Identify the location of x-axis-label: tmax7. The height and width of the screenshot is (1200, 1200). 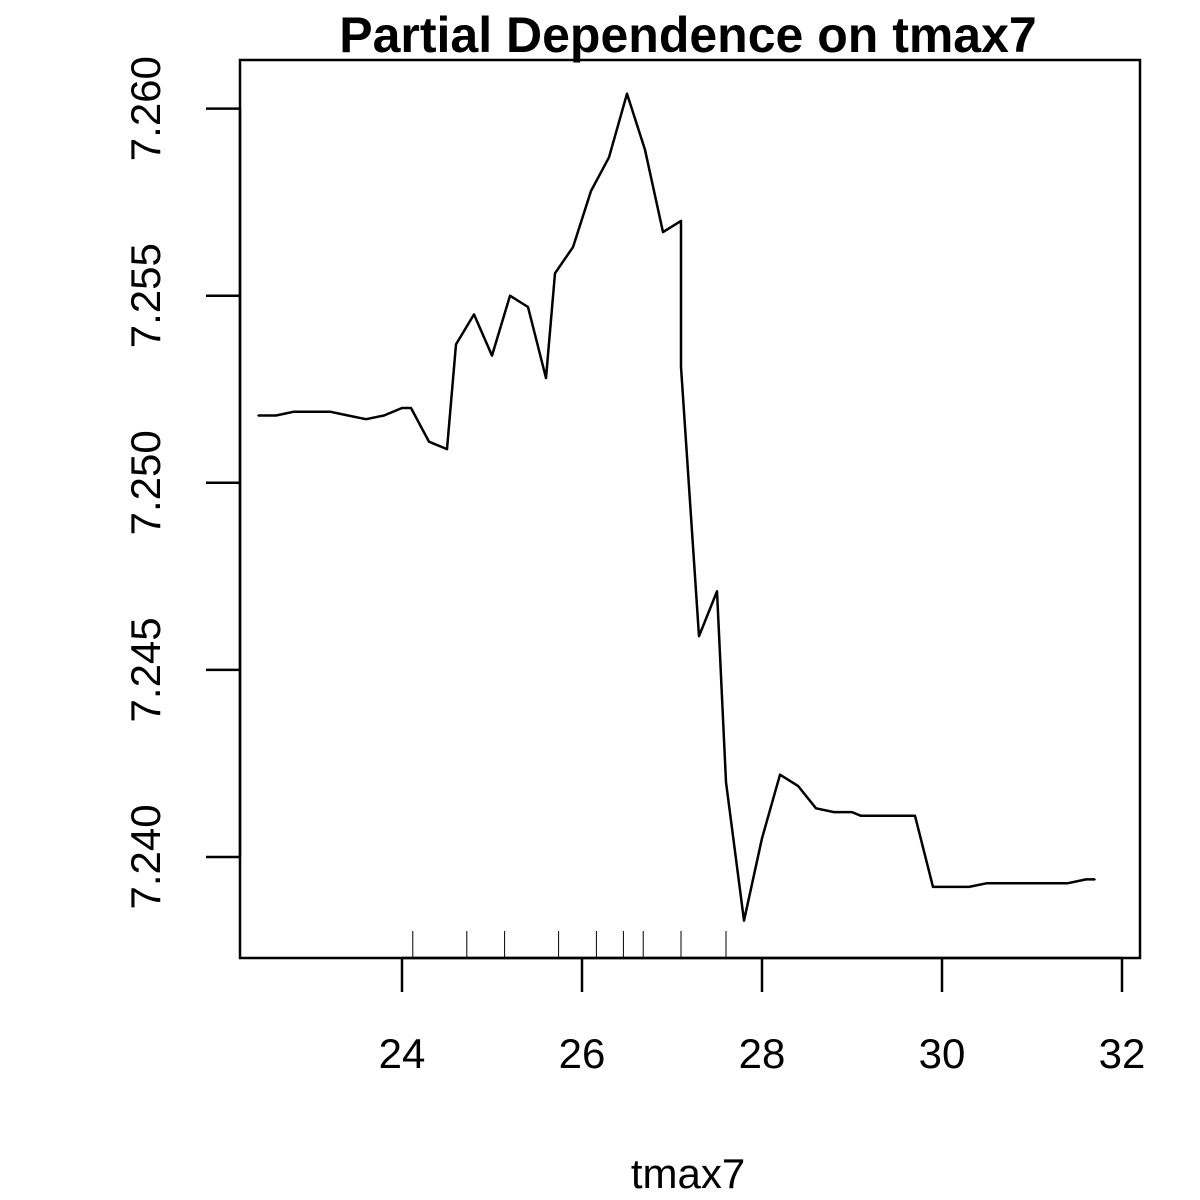
(688, 1173).